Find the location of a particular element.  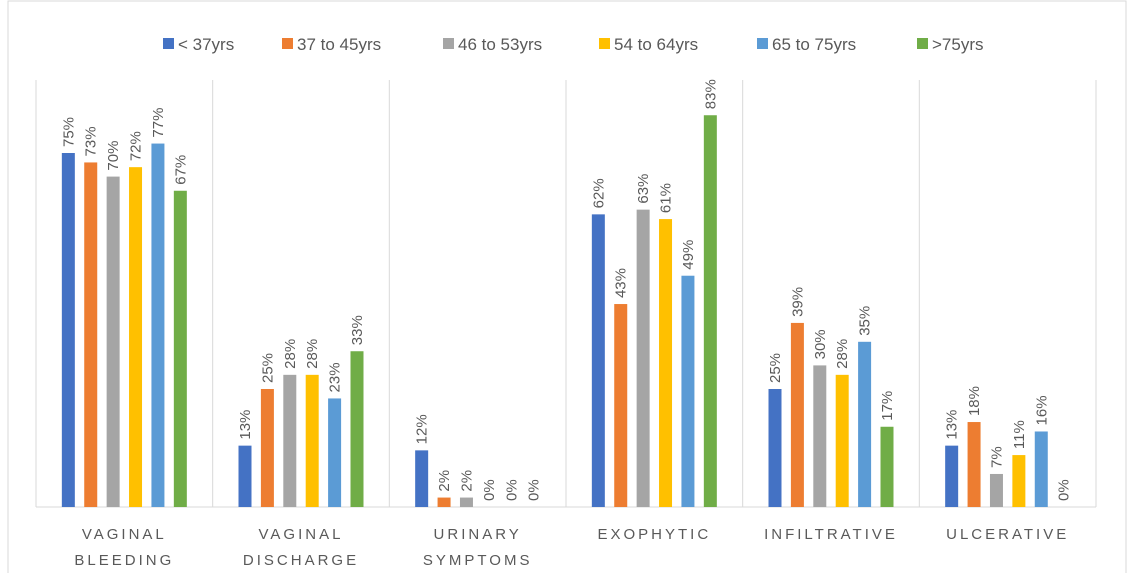

x-tick-label: VAGINAL DISCHARGE is located at coordinates (301, 547).